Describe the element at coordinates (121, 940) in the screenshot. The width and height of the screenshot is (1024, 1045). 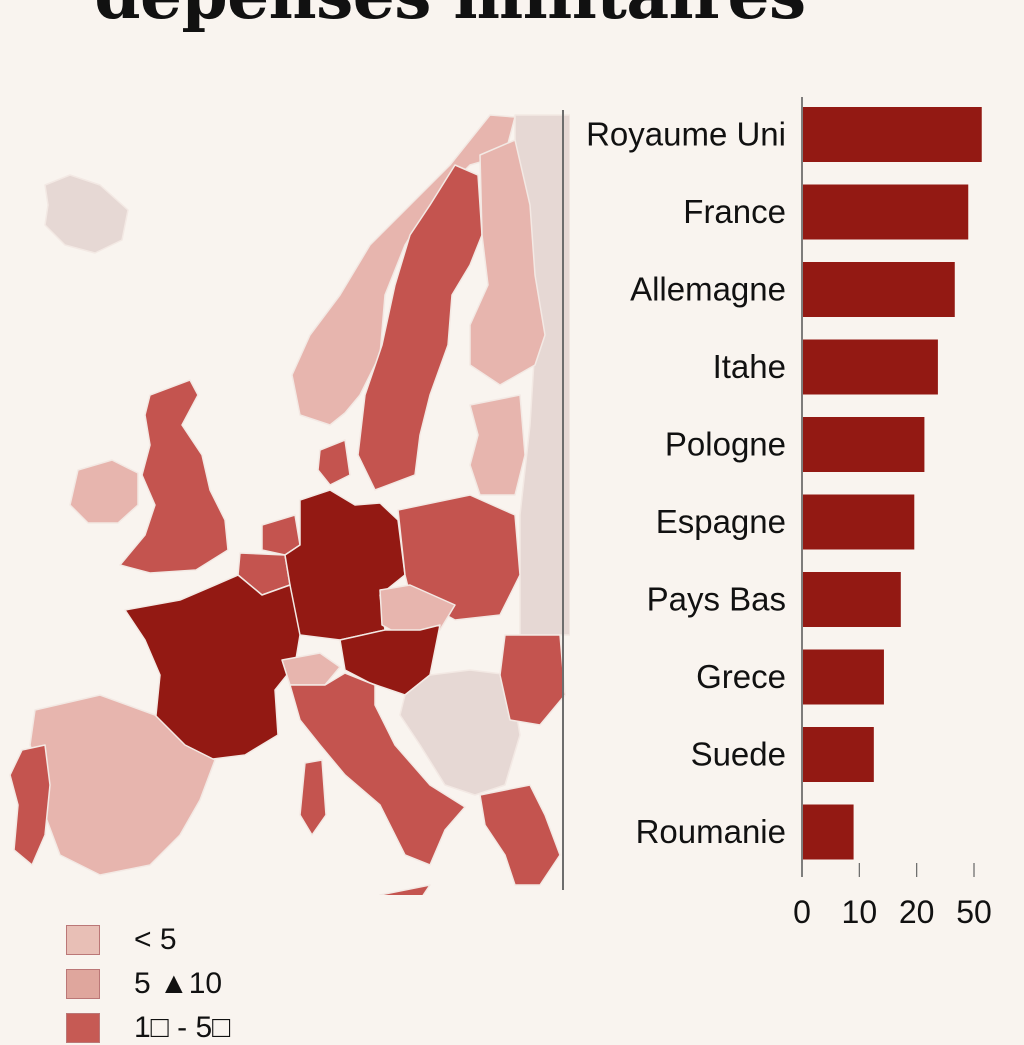
I see `legend-item: < 5` at that location.